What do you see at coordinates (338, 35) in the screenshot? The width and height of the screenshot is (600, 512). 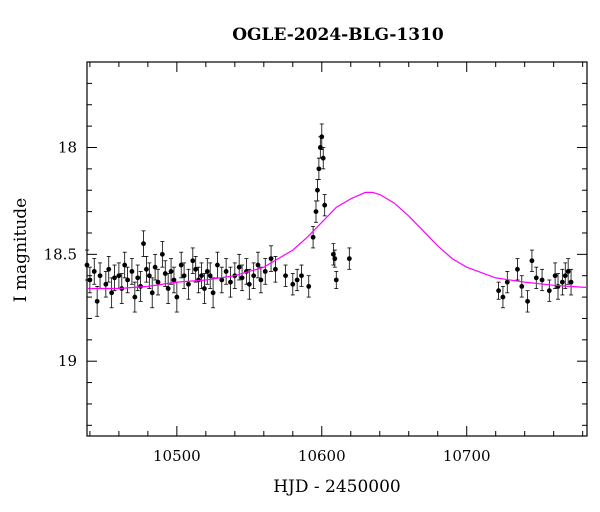 I see `chart-title: OGLE-2024-BLG-1310` at bounding box center [338, 35].